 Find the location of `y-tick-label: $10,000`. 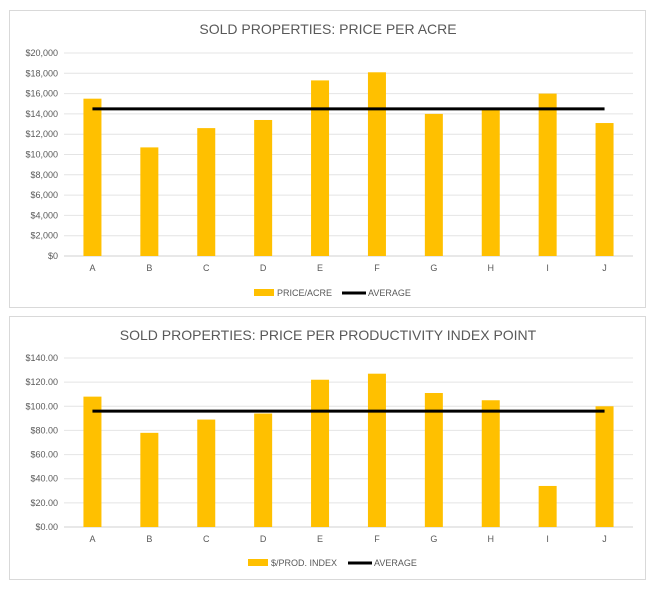

y-tick-label: $10,000 is located at coordinates (41, 155).